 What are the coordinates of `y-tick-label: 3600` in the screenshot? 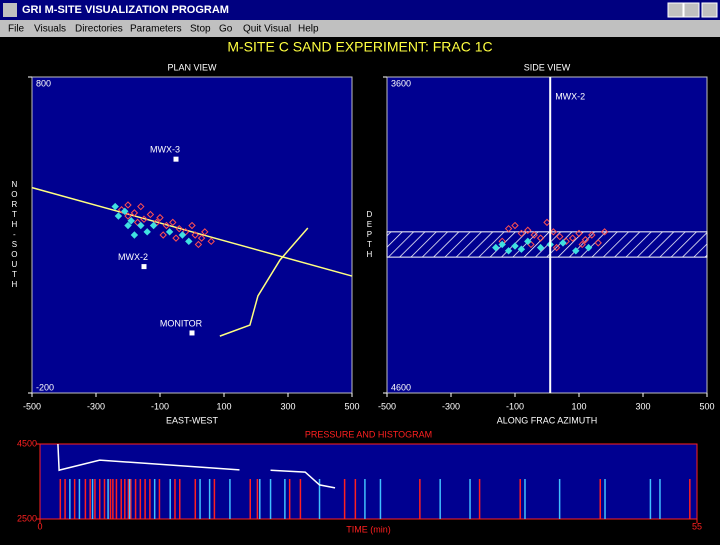 It's located at (401, 83).